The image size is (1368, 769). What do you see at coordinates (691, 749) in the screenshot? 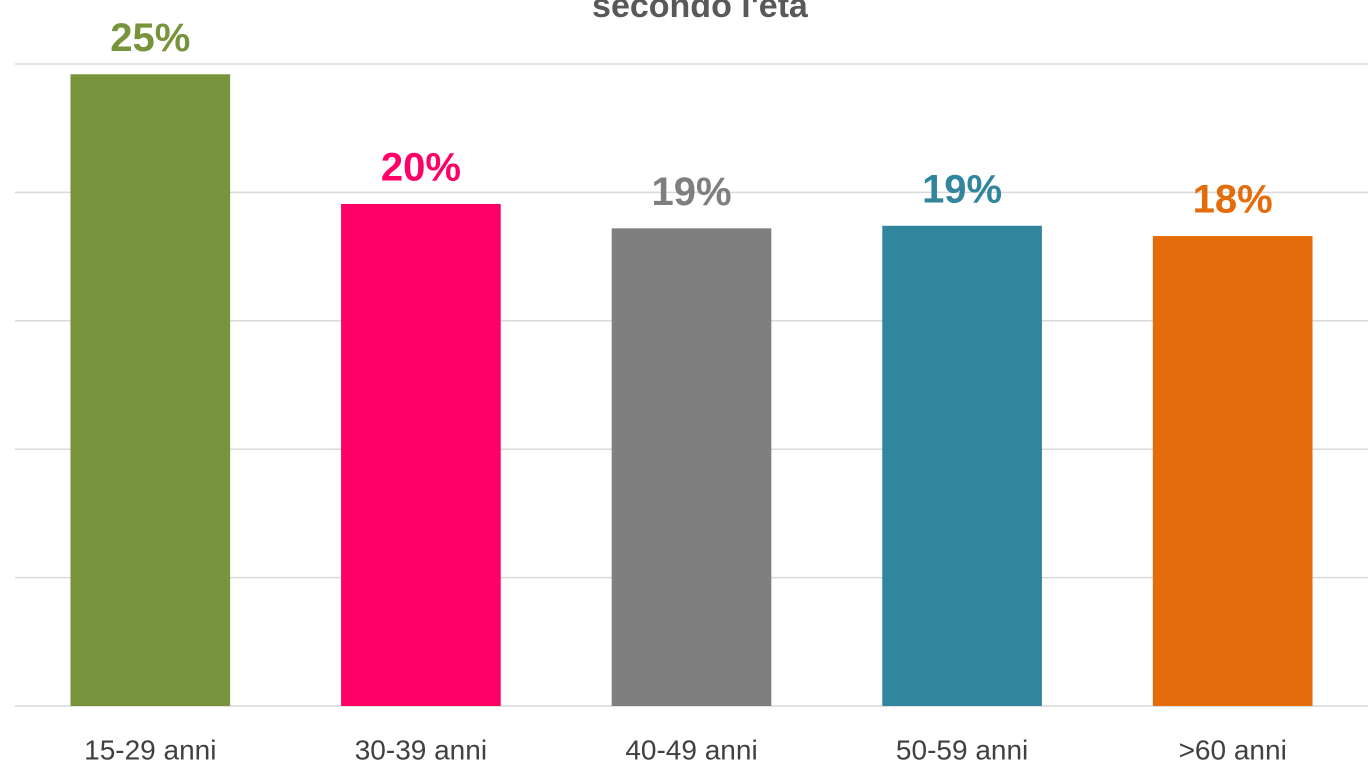
I see `x-tick-label: 40-49 anni` at bounding box center [691, 749].